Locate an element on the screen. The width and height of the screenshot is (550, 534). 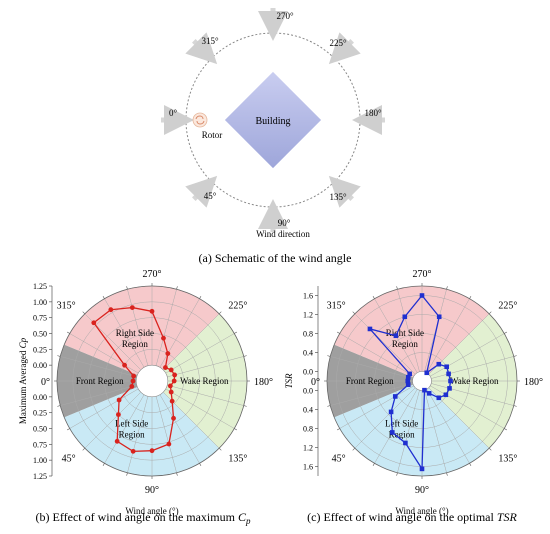
radial-tick-label: 0.0 is located at coordinates (308, 391).